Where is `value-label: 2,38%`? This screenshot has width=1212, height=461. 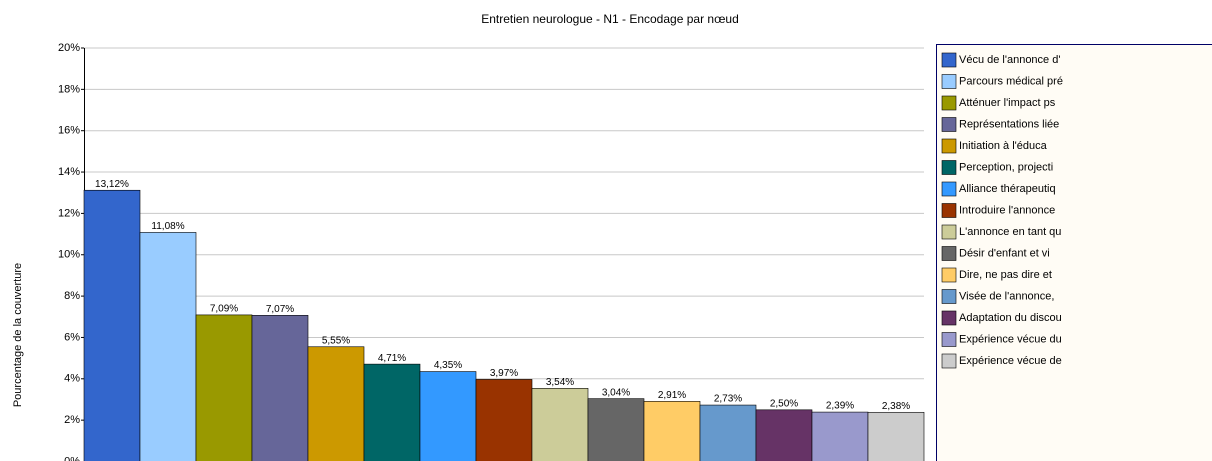
value-label: 2,38% is located at coordinates (896, 406).